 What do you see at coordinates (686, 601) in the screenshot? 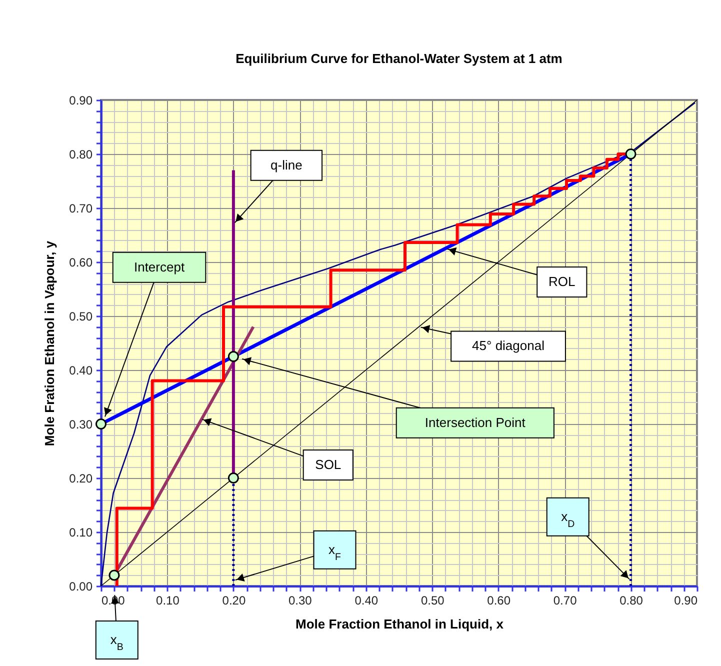
I see `x-tick-label: 0.90` at bounding box center [686, 601].